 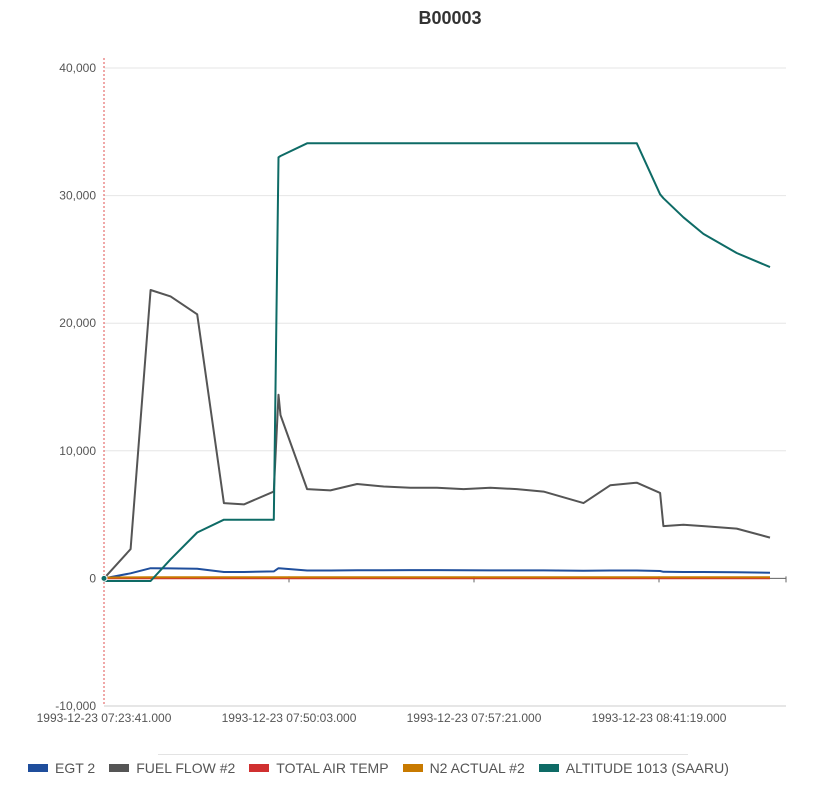 I want to click on y-tick-label: 30,000, so click(x=77, y=196).